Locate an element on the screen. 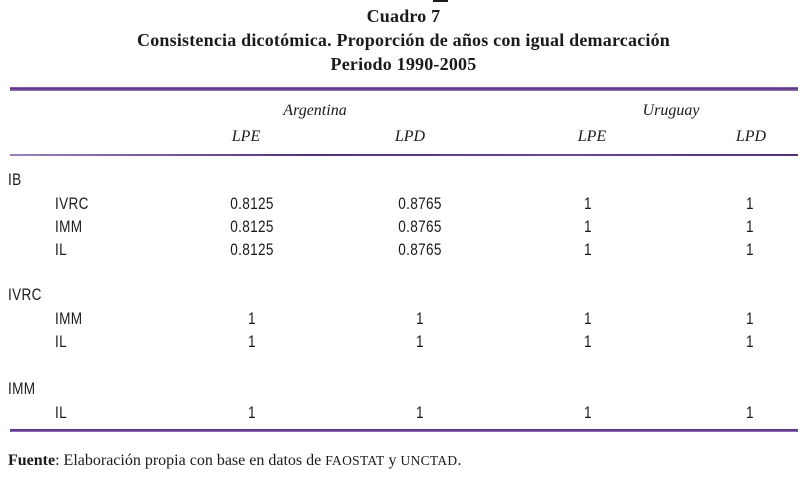 The width and height of the screenshot is (807, 481). source-org-unctad: UNCTAD is located at coordinates (429, 460).